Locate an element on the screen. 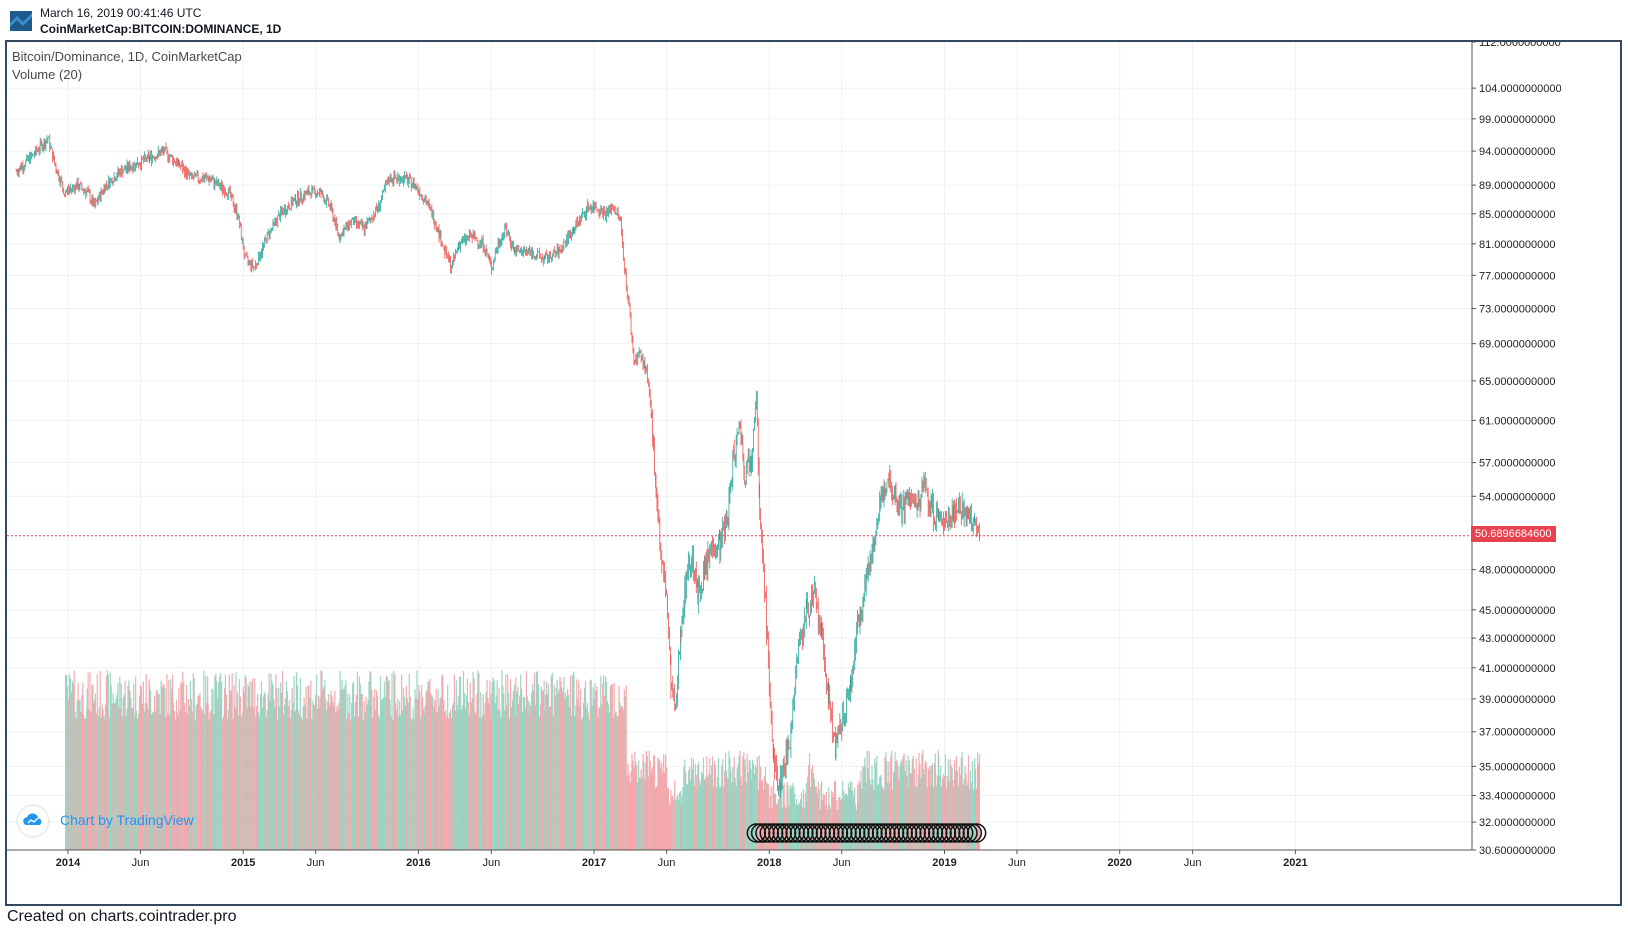  event-markers is located at coordinates (866, 833).